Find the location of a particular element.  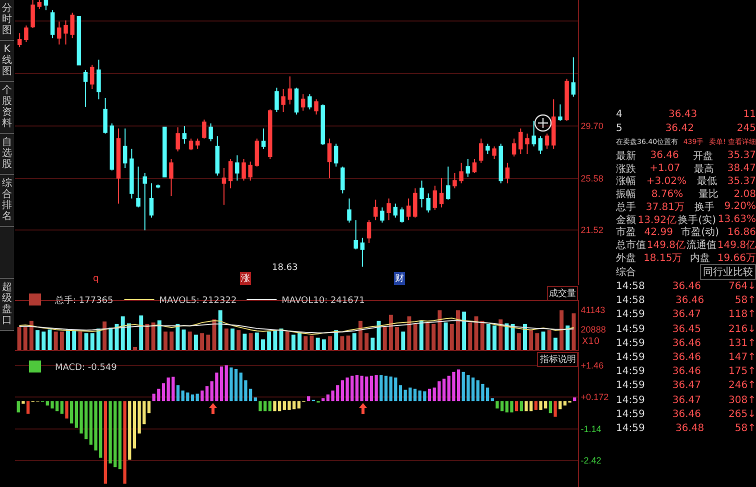

text: 246↑ is located at coordinates (742, 386).